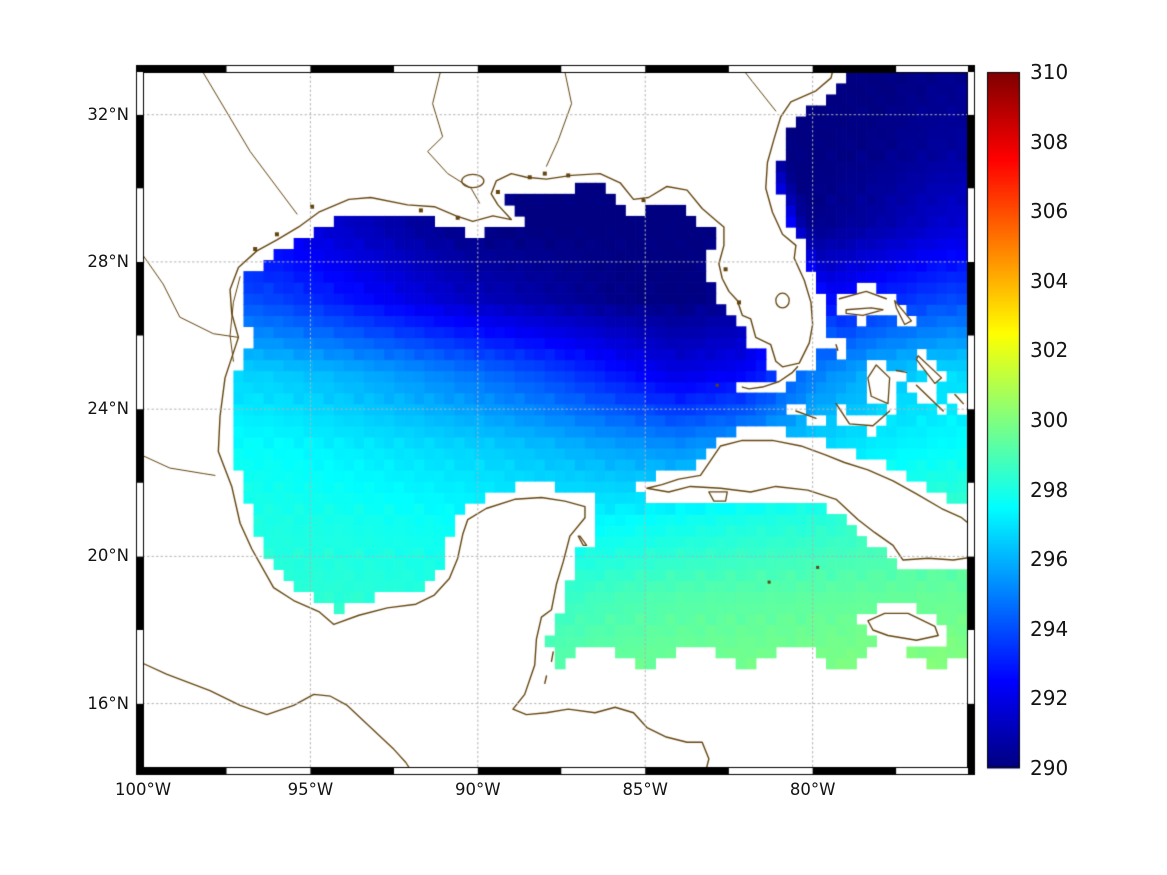 The height and width of the screenshot is (875, 1167). Describe the element at coordinates (1049, 628) in the screenshot. I see `colorbar-tick-label: 294` at that location.